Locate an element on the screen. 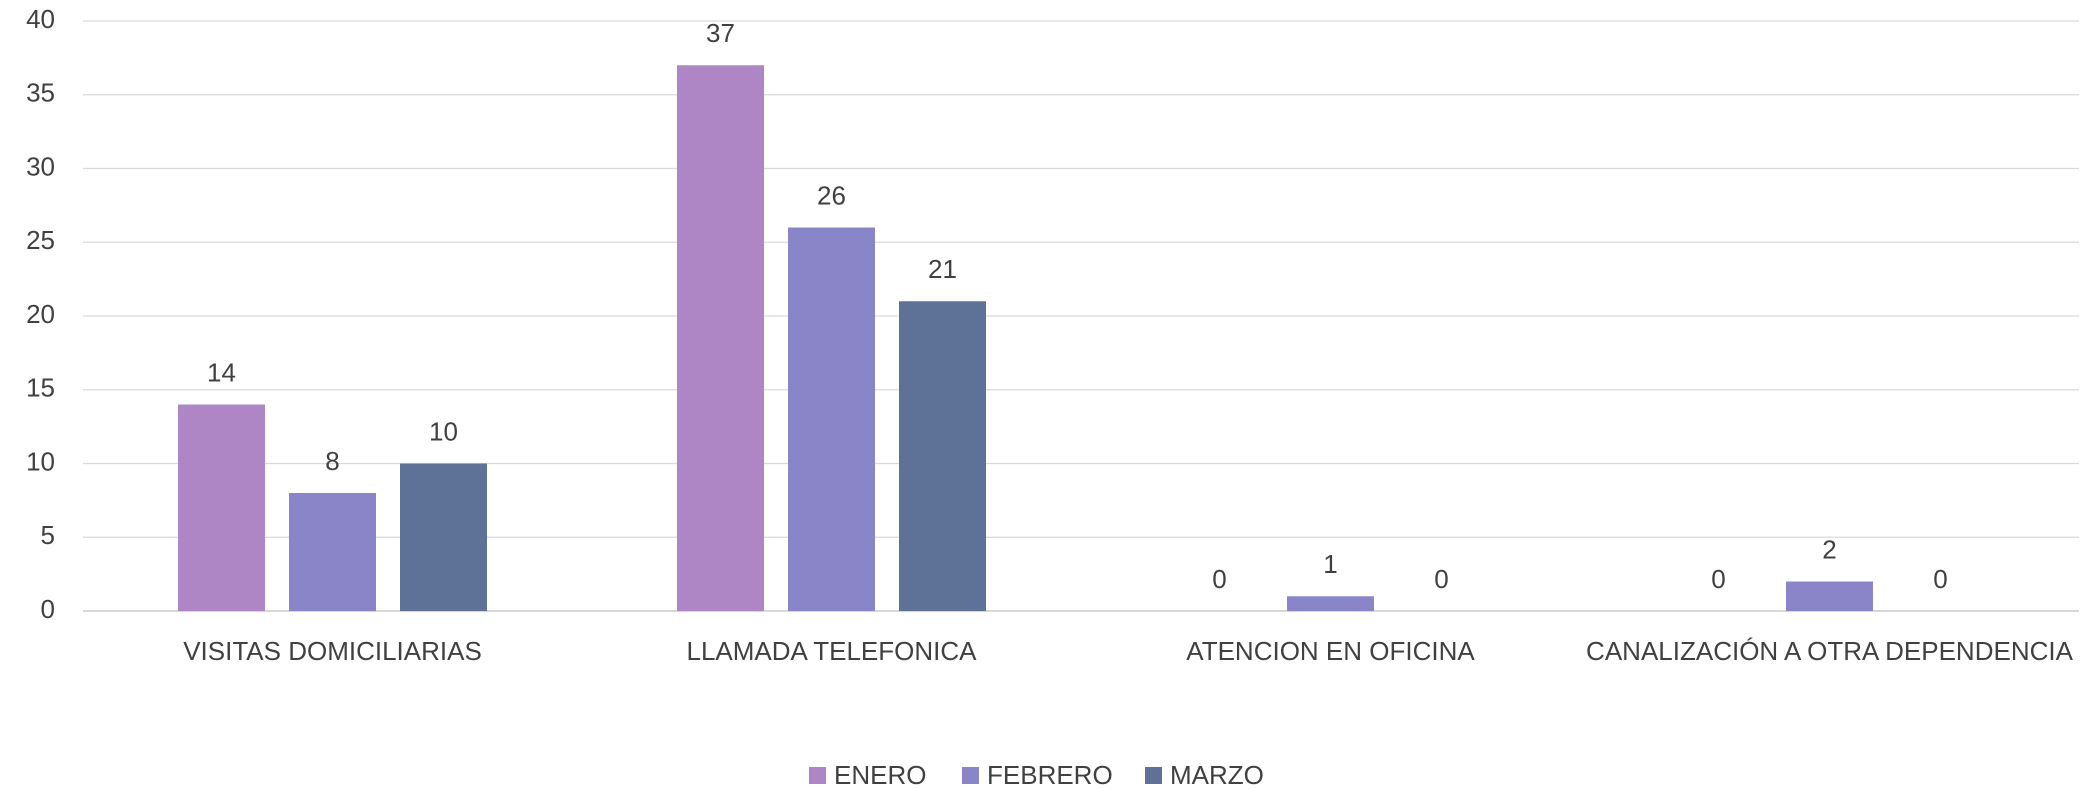 The width and height of the screenshot is (2087, 789). y-tick-label: 30 is located at coordinates (40, 166).